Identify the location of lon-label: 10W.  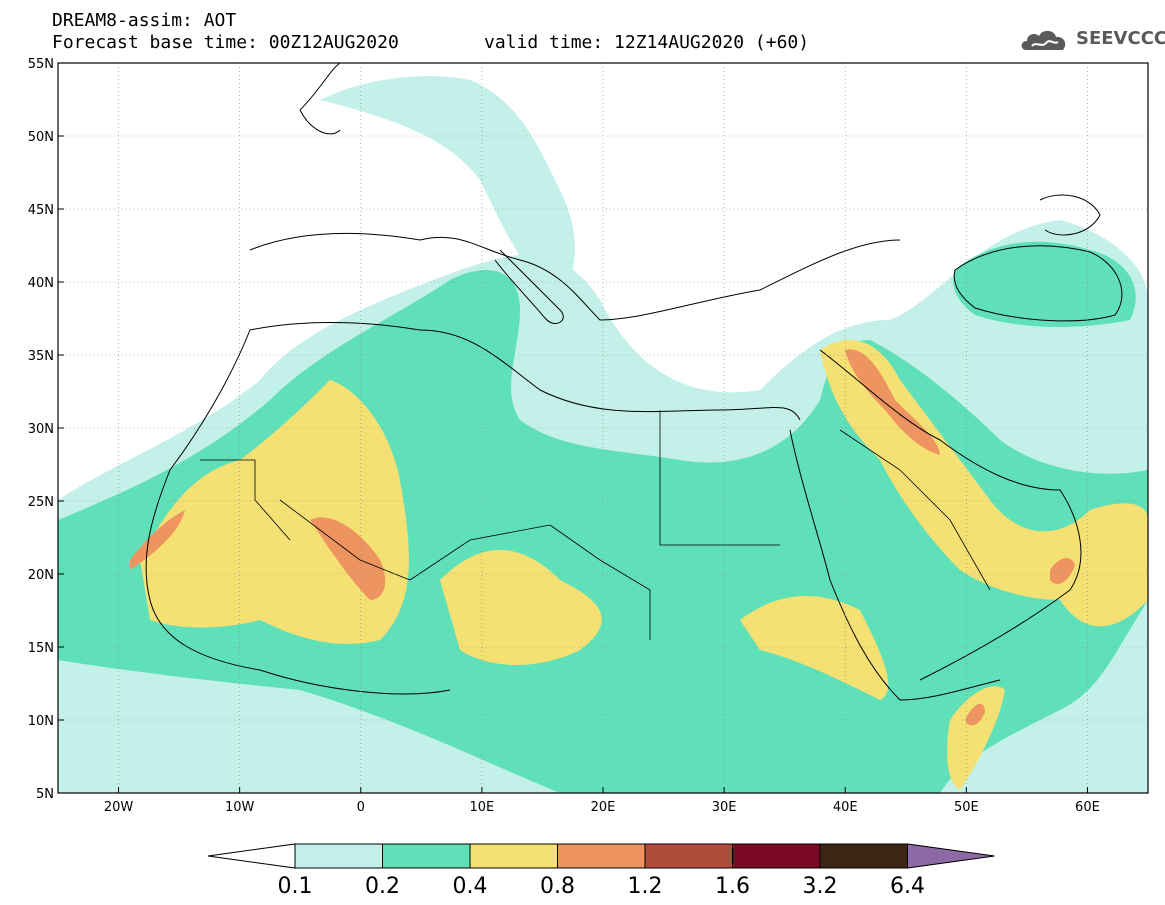
(240, 807).